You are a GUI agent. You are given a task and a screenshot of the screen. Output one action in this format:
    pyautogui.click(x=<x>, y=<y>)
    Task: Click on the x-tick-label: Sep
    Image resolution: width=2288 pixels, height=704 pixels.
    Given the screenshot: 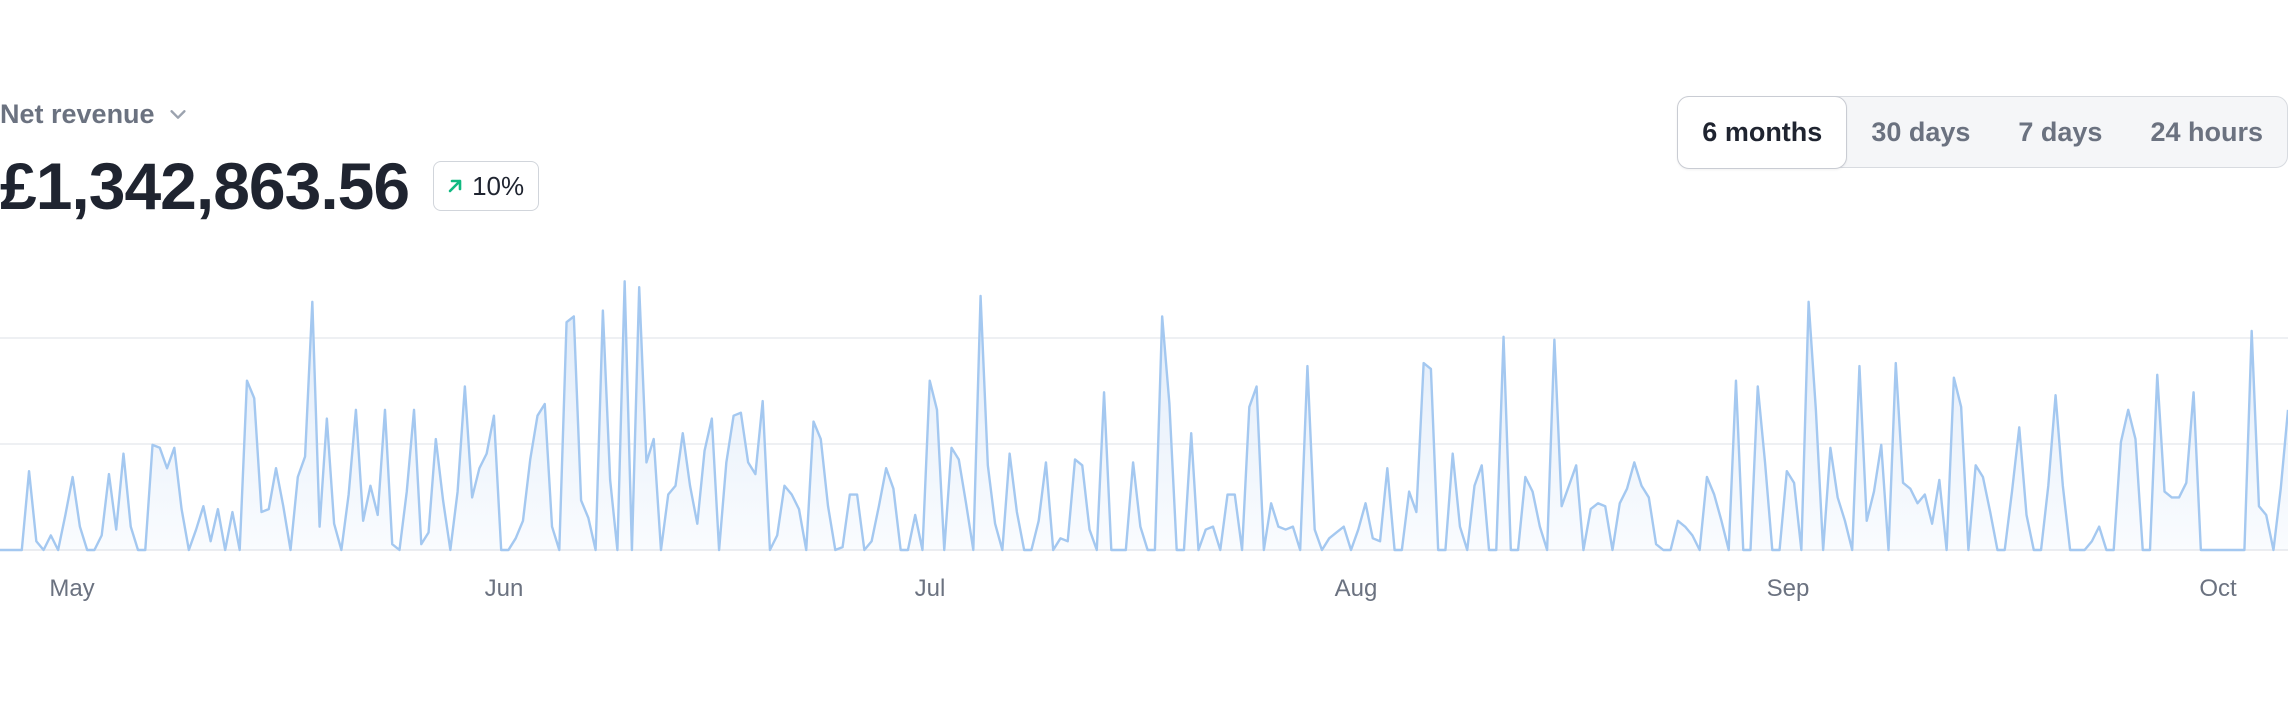 What is the action you would take?
    pyautogui.click(x=1788, y=588)
    